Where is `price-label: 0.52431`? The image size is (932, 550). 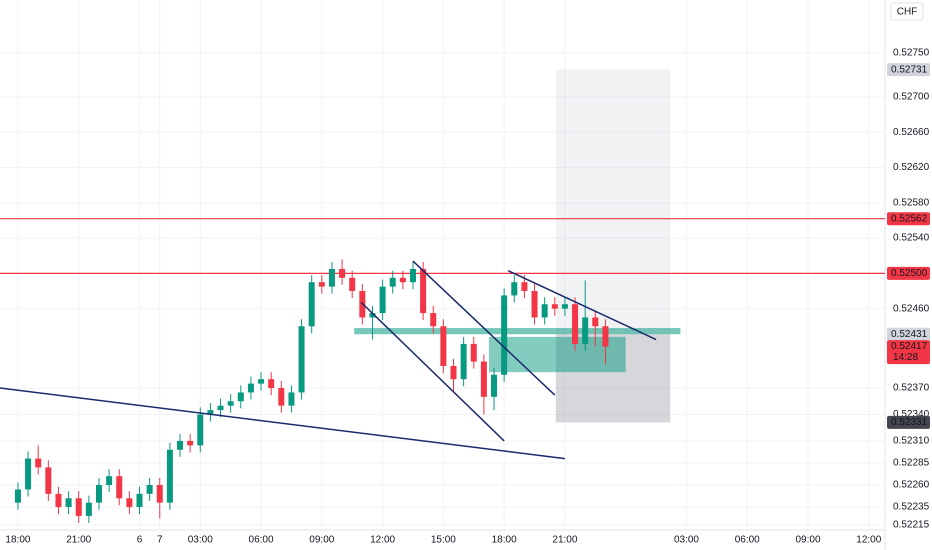
price-label: 0.52431 is located at coordinates (909, 334).